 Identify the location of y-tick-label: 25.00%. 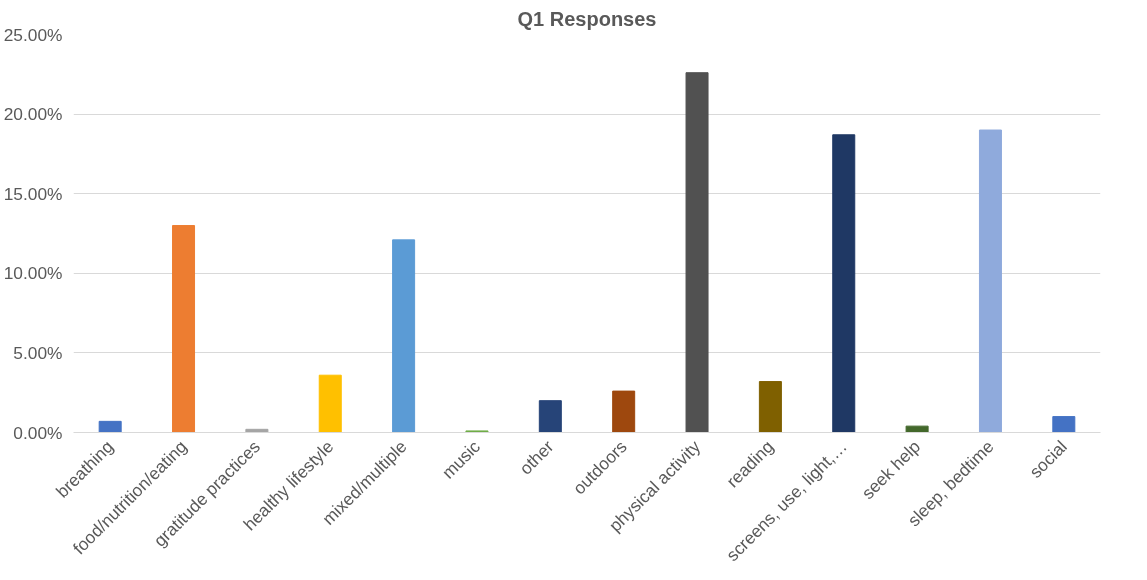
(33, 34).